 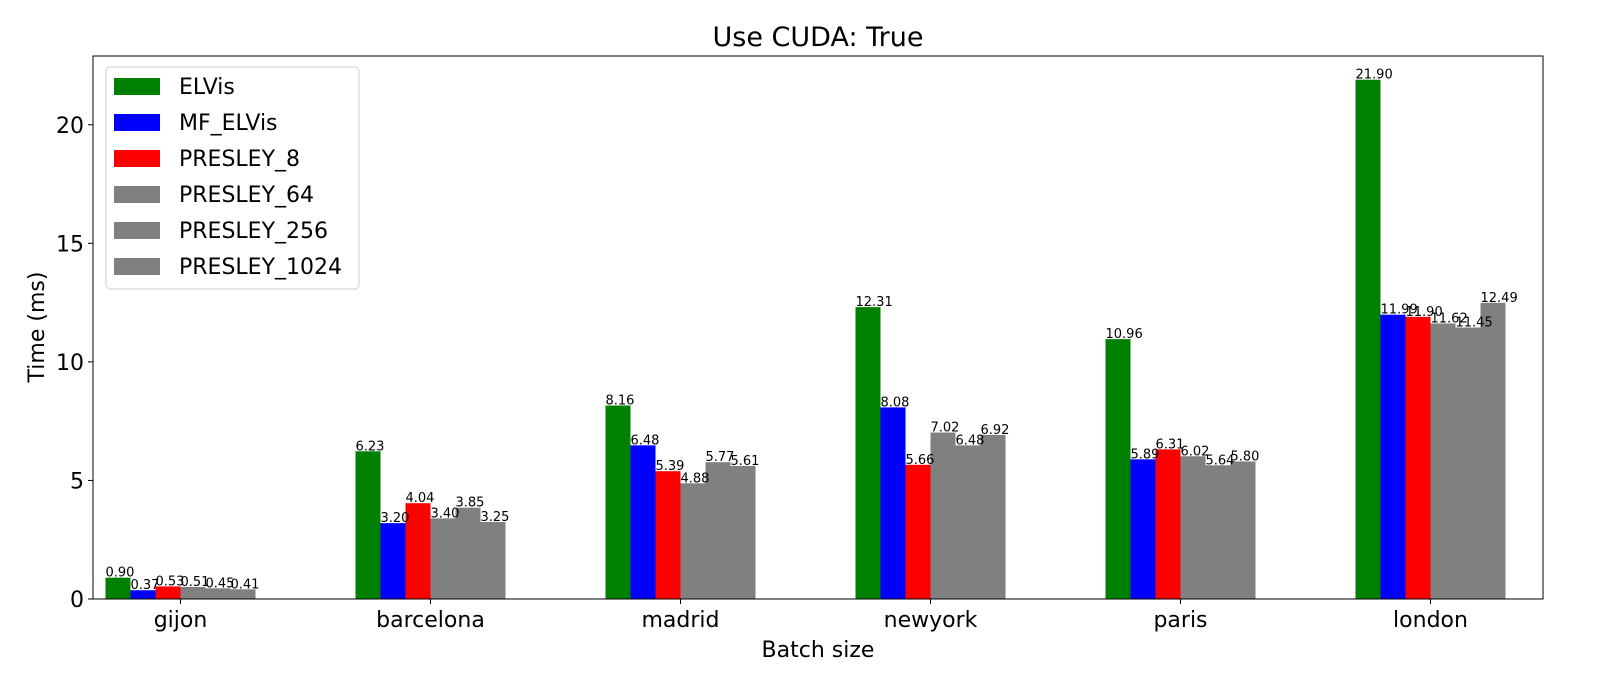 What do you see at coordinates (1374, 75) in the screenshot?
I see `data-label: 21.90` at bounding box center [1374, 75].